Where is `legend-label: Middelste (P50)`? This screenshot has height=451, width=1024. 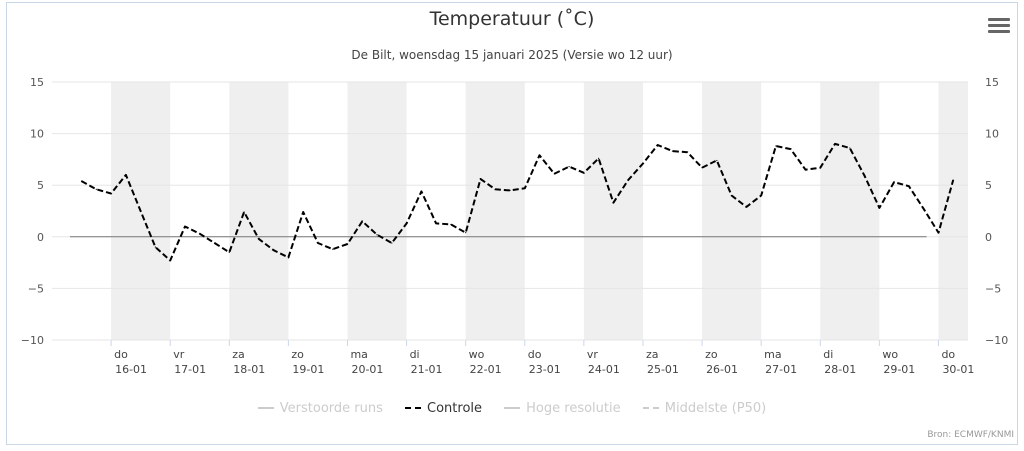 legend-label: Middelste (P50) is located at coordinates (715, 408).